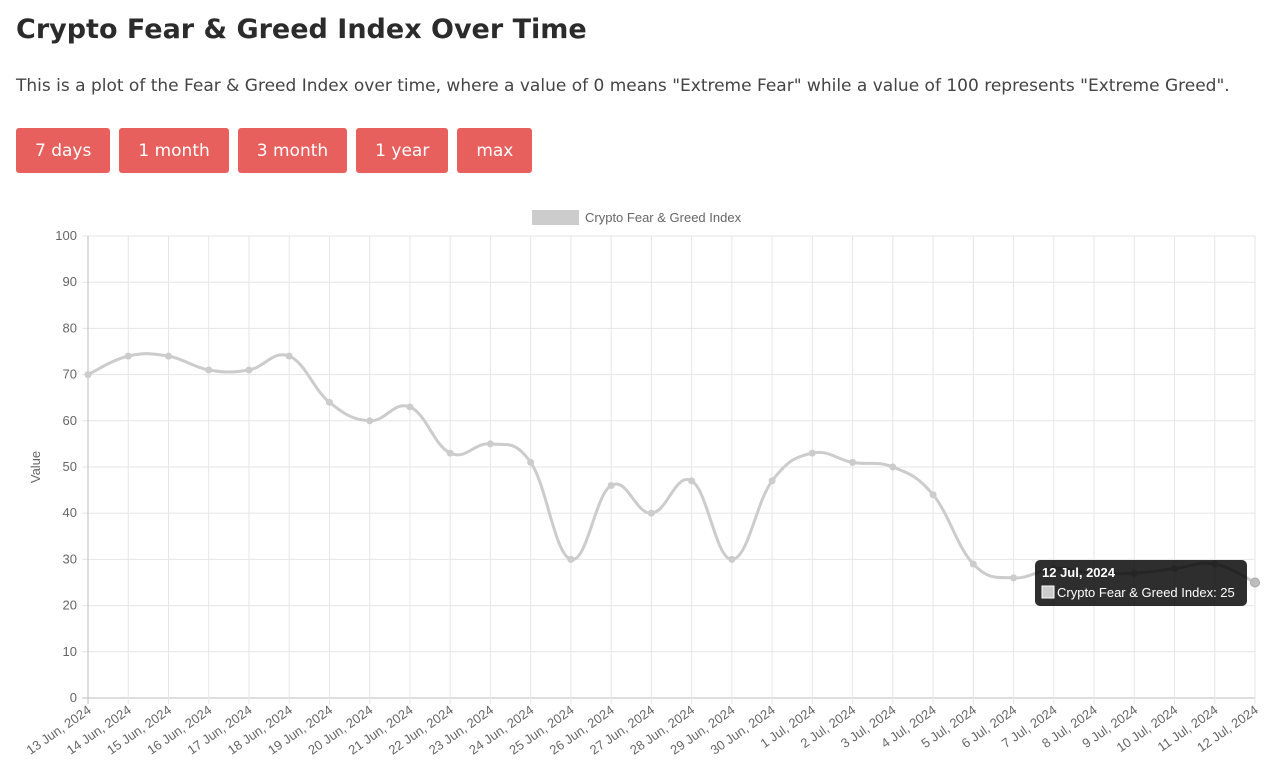 This screenshot has height=777, width=1280. I want to click on legend-swatch, so click(555, 217).